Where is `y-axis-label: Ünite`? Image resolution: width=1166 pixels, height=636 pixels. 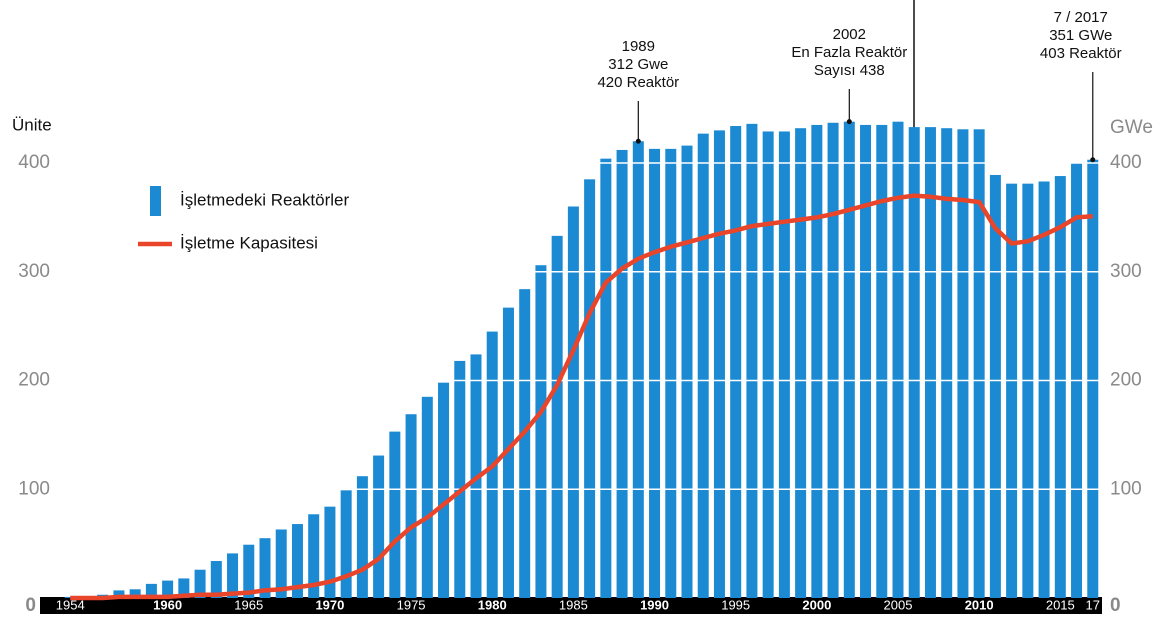
y-axis-label: Ünite is located at coordinates (32, 124).